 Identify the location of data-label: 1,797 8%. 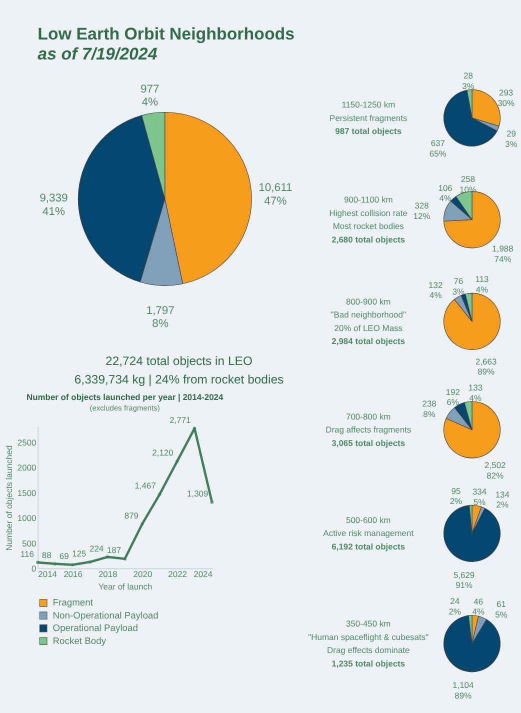
(160, 317).